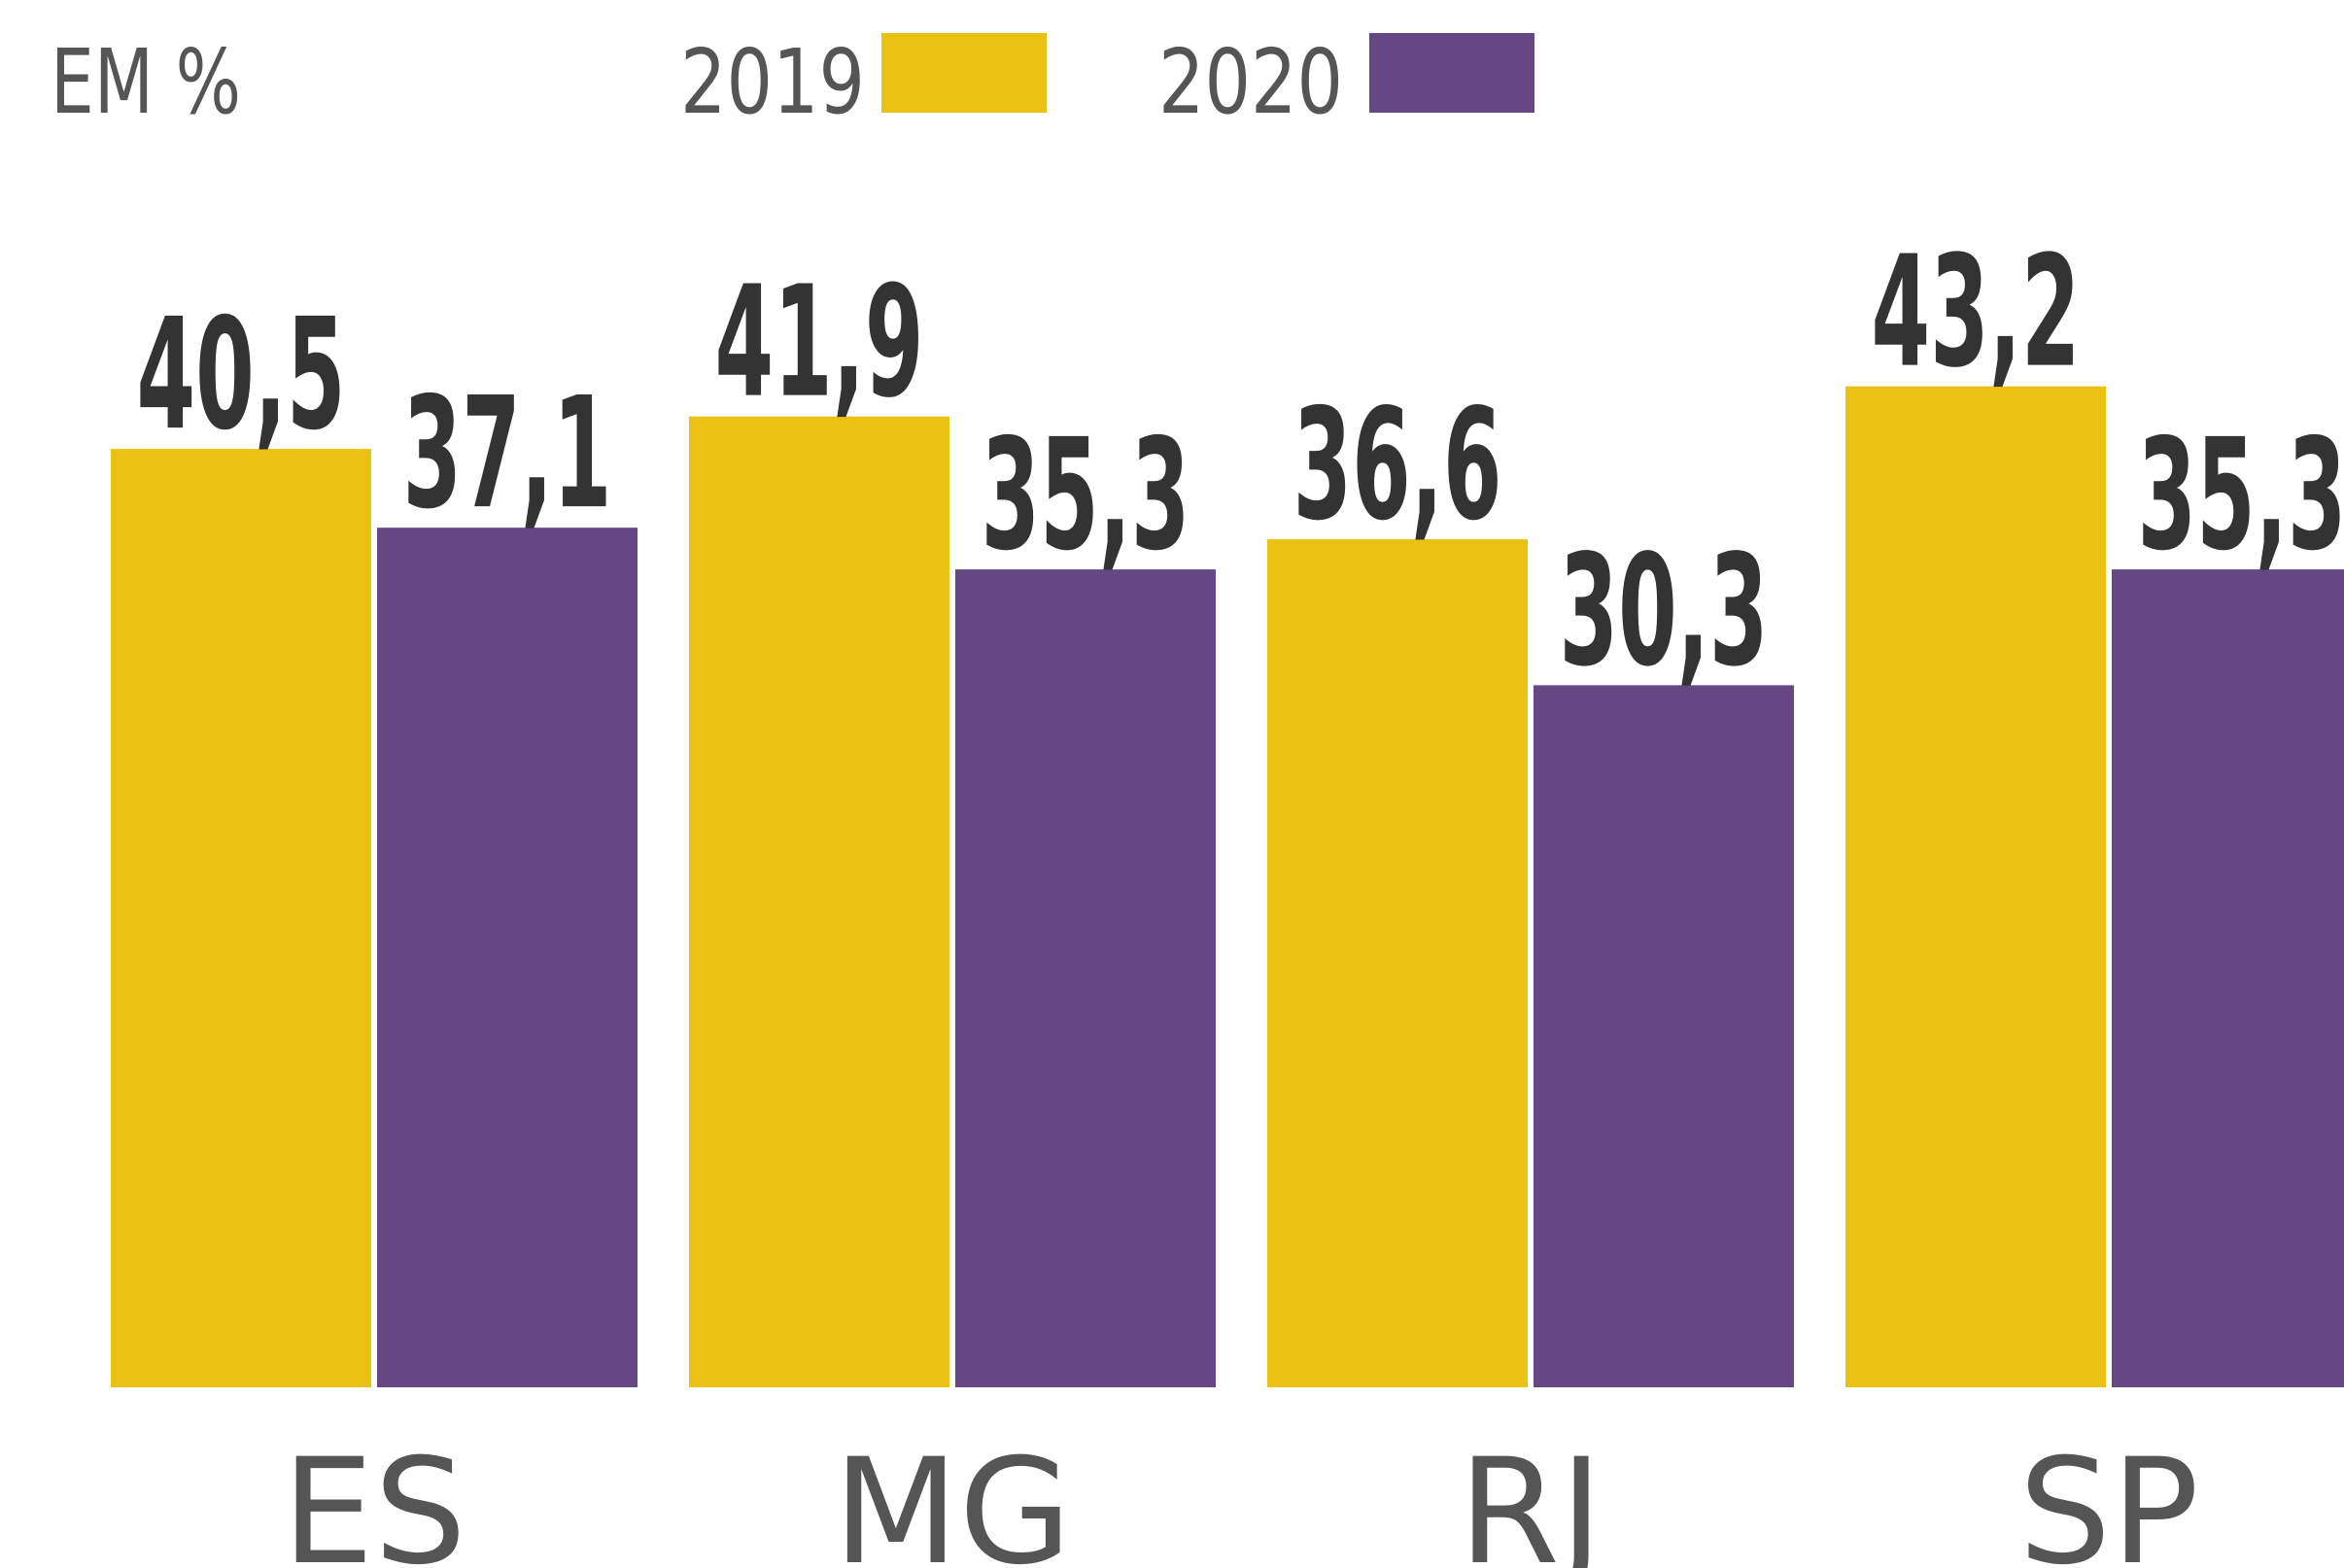 The width and height of the screenshot is (2344, 1568). I want to click on value-label: 37,1, so click(507, 453).